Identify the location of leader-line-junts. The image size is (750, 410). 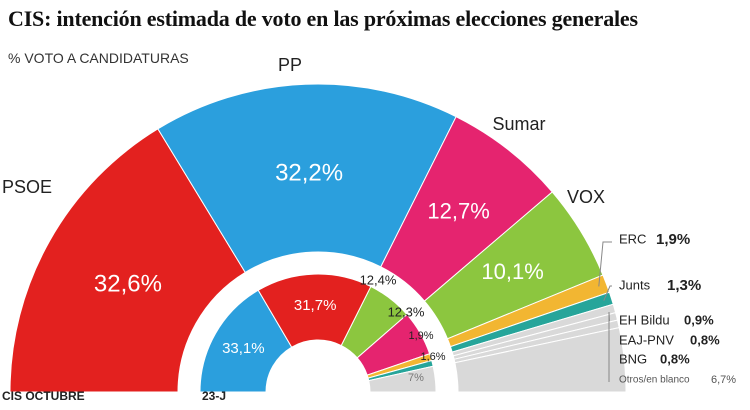
(607, 293).